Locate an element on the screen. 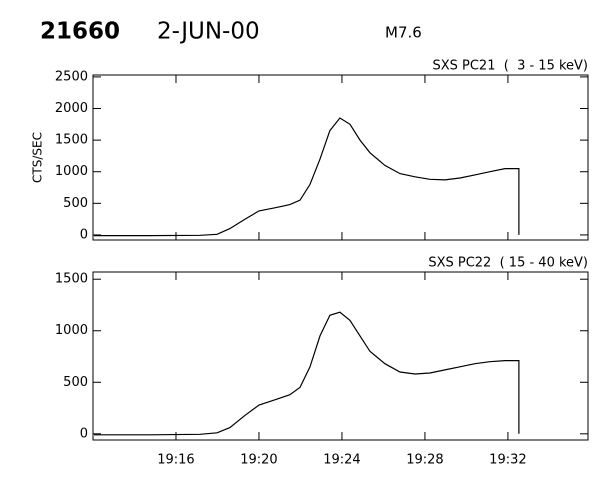 The height and width of the screenshot is (480, 600). x-tick-label: 19:24 is located at coordinates (341, 460).